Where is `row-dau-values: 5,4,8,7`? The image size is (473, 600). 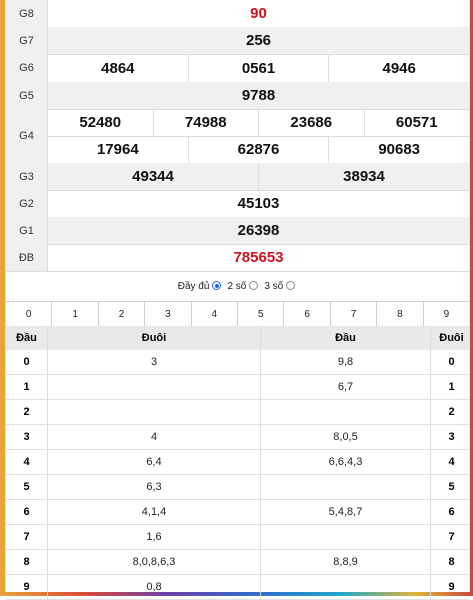
row-dau-values: 5,4,8,7 is located at coordinates (345, 512).